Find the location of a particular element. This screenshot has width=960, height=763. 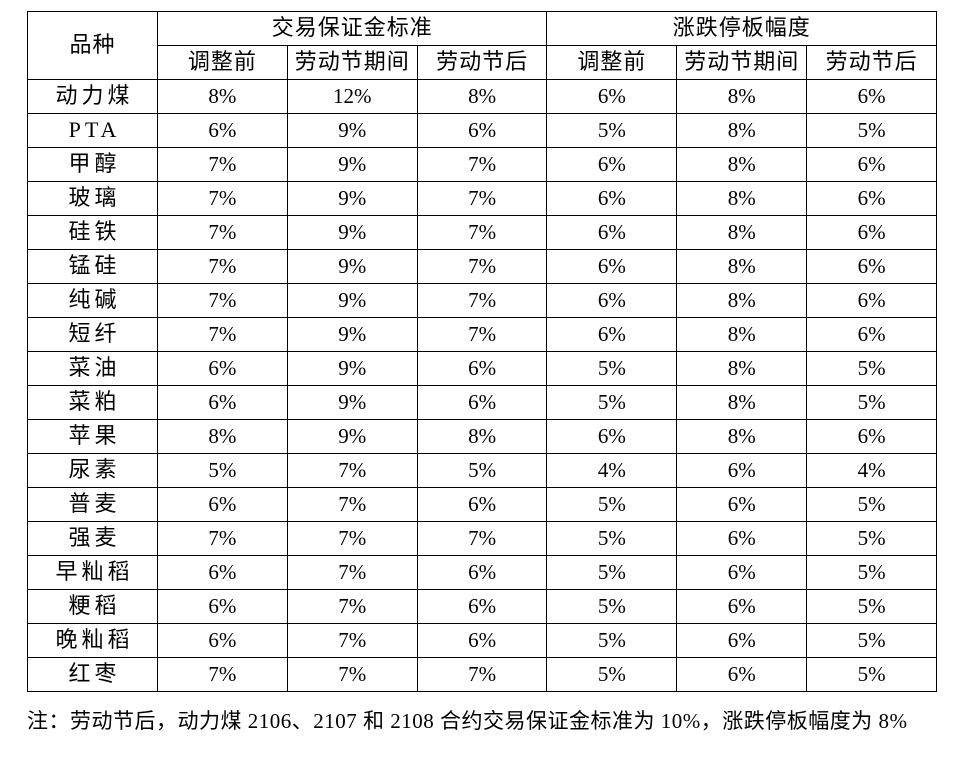

table-row: PTA 6% 9% 6% 5% 8% 5% is located at coordinates (482, 130).